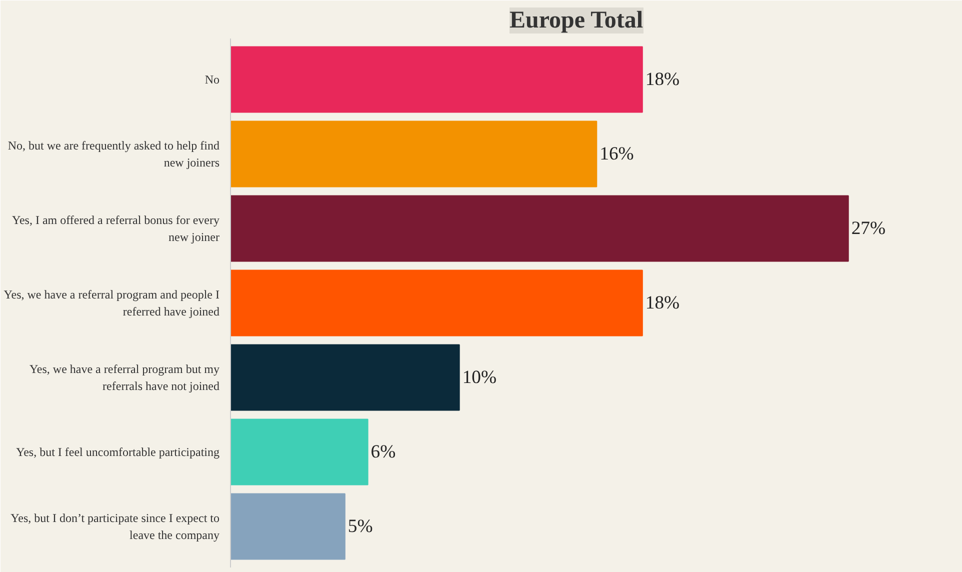 Image resolution: width=962 pixels, height=572 pixels. I want to click on data-label: 10%, so click(479, 377).